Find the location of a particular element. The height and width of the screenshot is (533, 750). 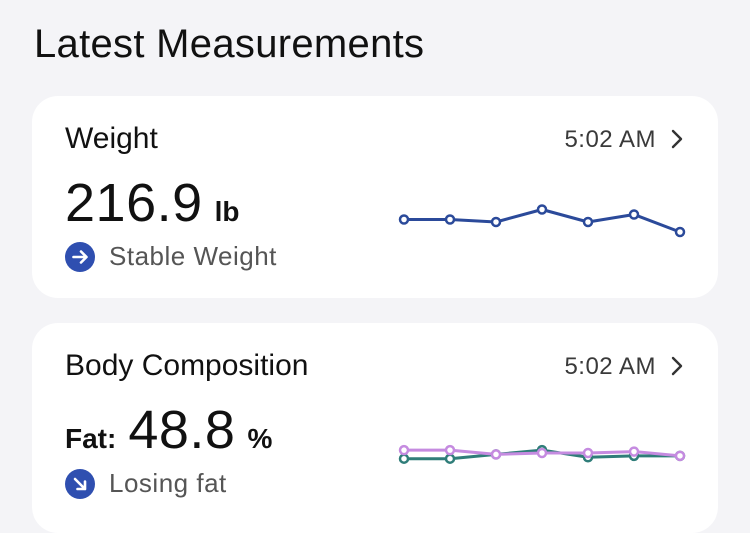

weight-value: 216.9 is located at coordinates (134, 203).